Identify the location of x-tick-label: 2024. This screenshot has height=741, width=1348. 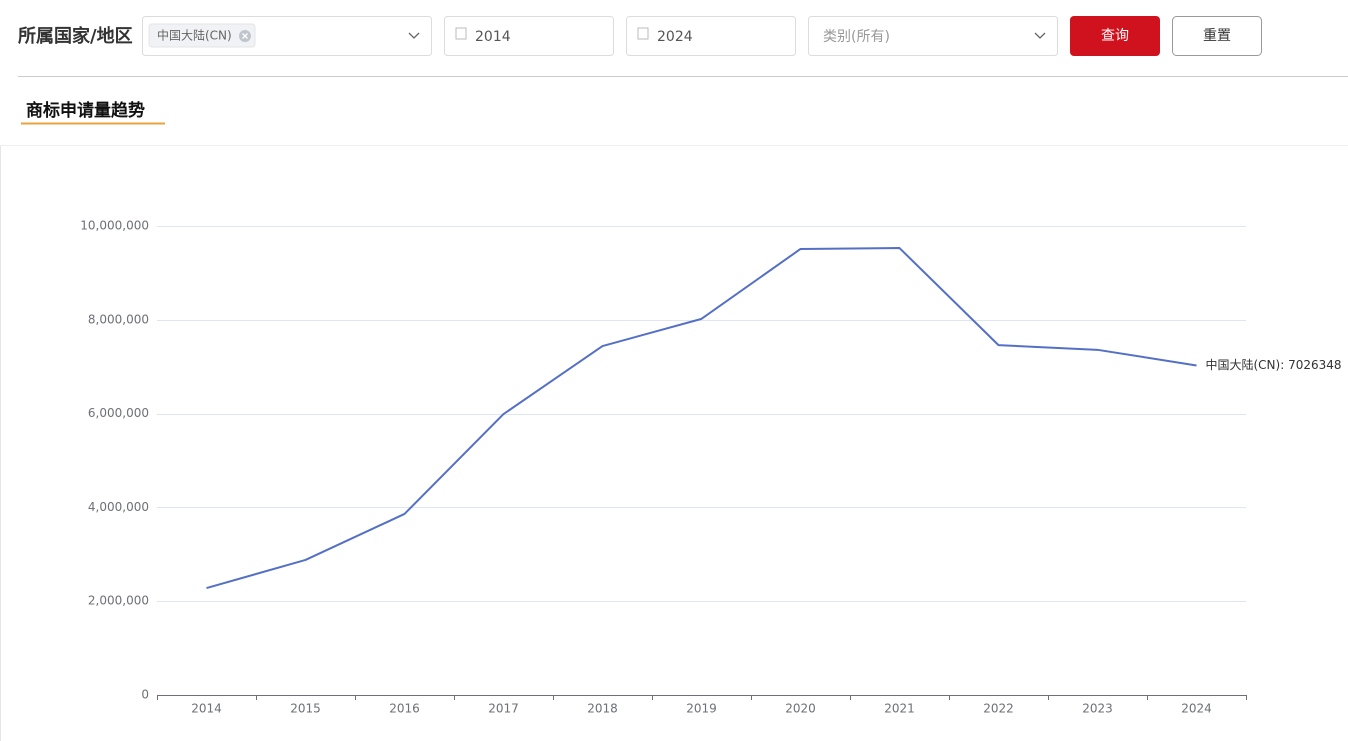
(1196, 709).